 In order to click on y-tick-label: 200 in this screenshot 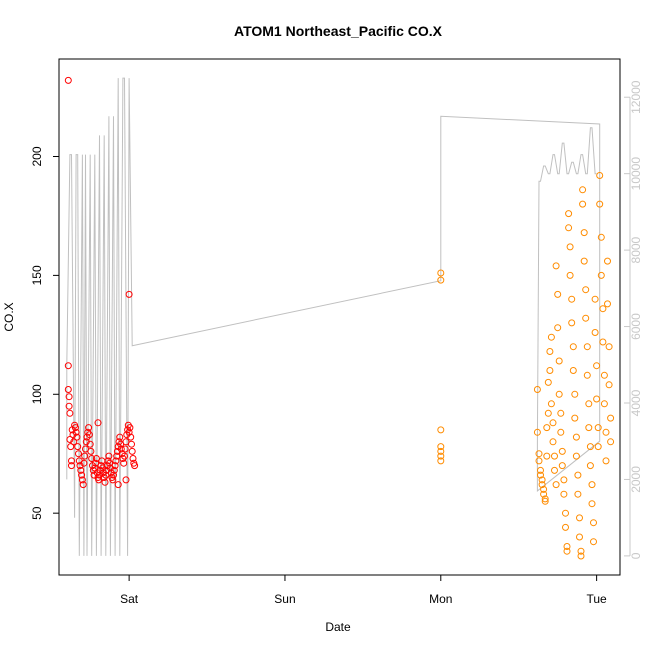, I will do `click(37, 156)`.